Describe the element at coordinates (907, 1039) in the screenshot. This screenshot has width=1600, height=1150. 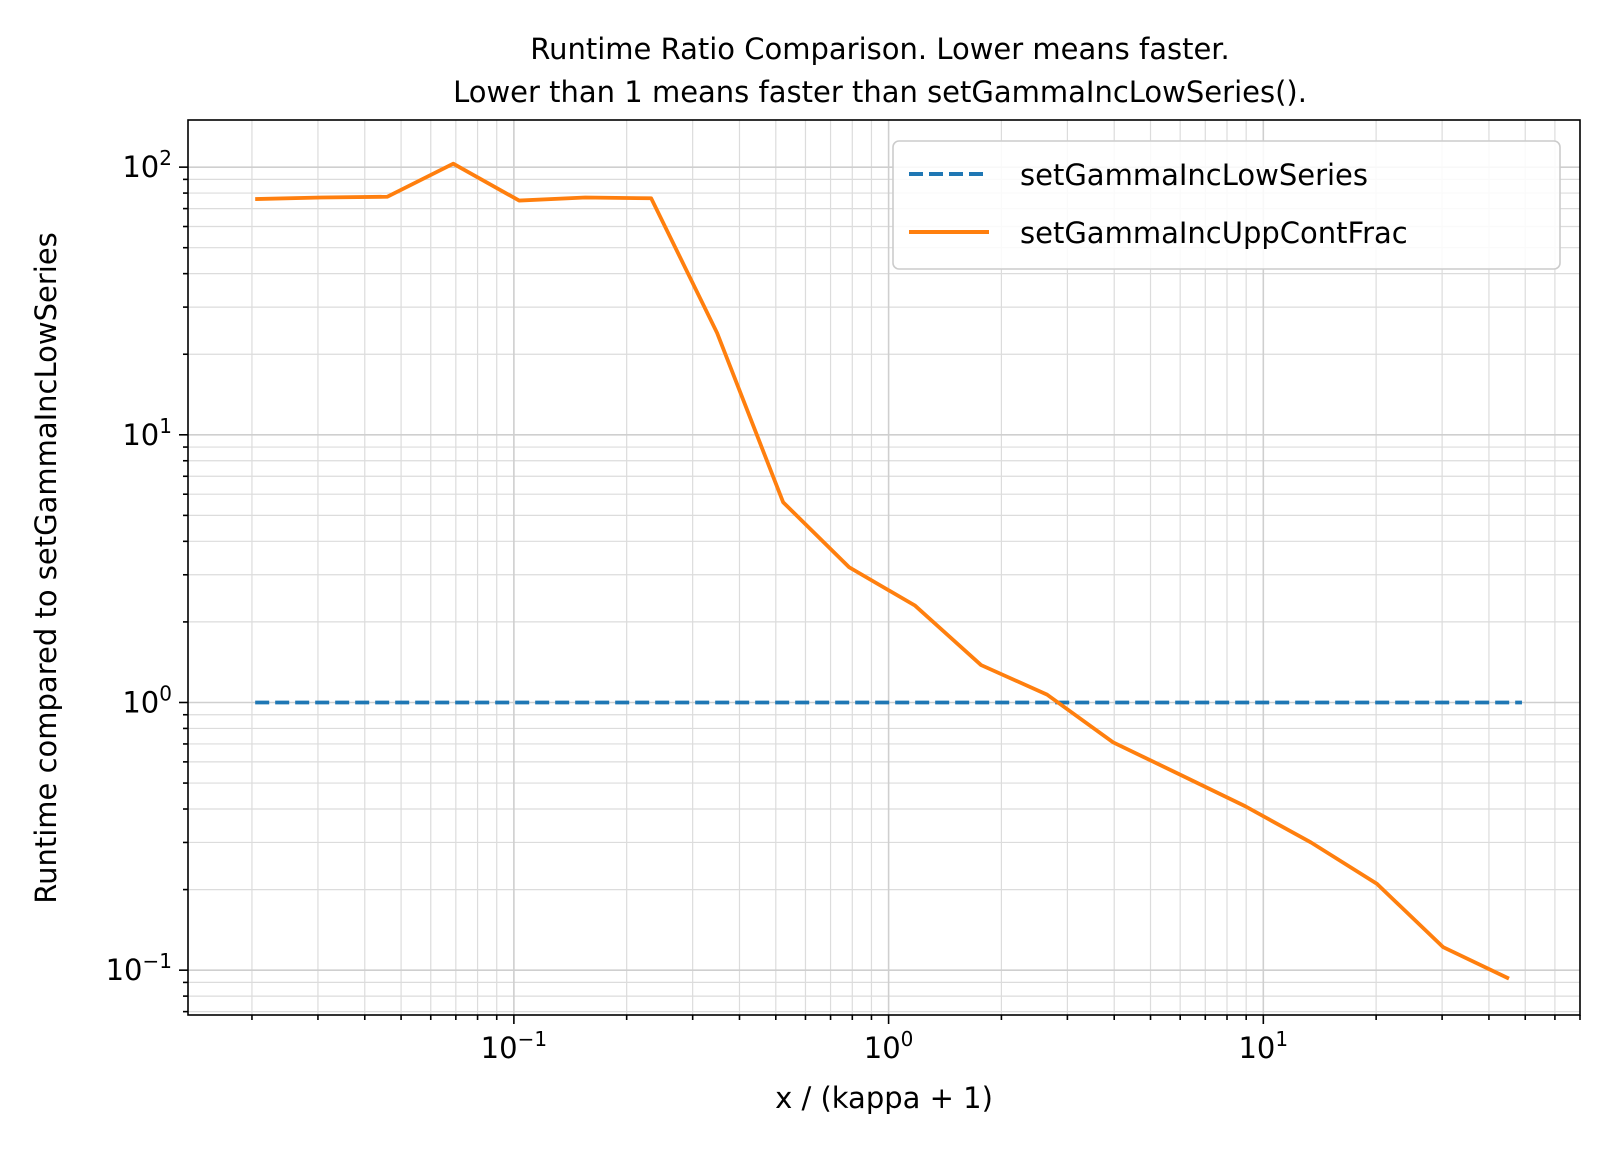
I see `x-tick-label-exponent: 0` at that location.